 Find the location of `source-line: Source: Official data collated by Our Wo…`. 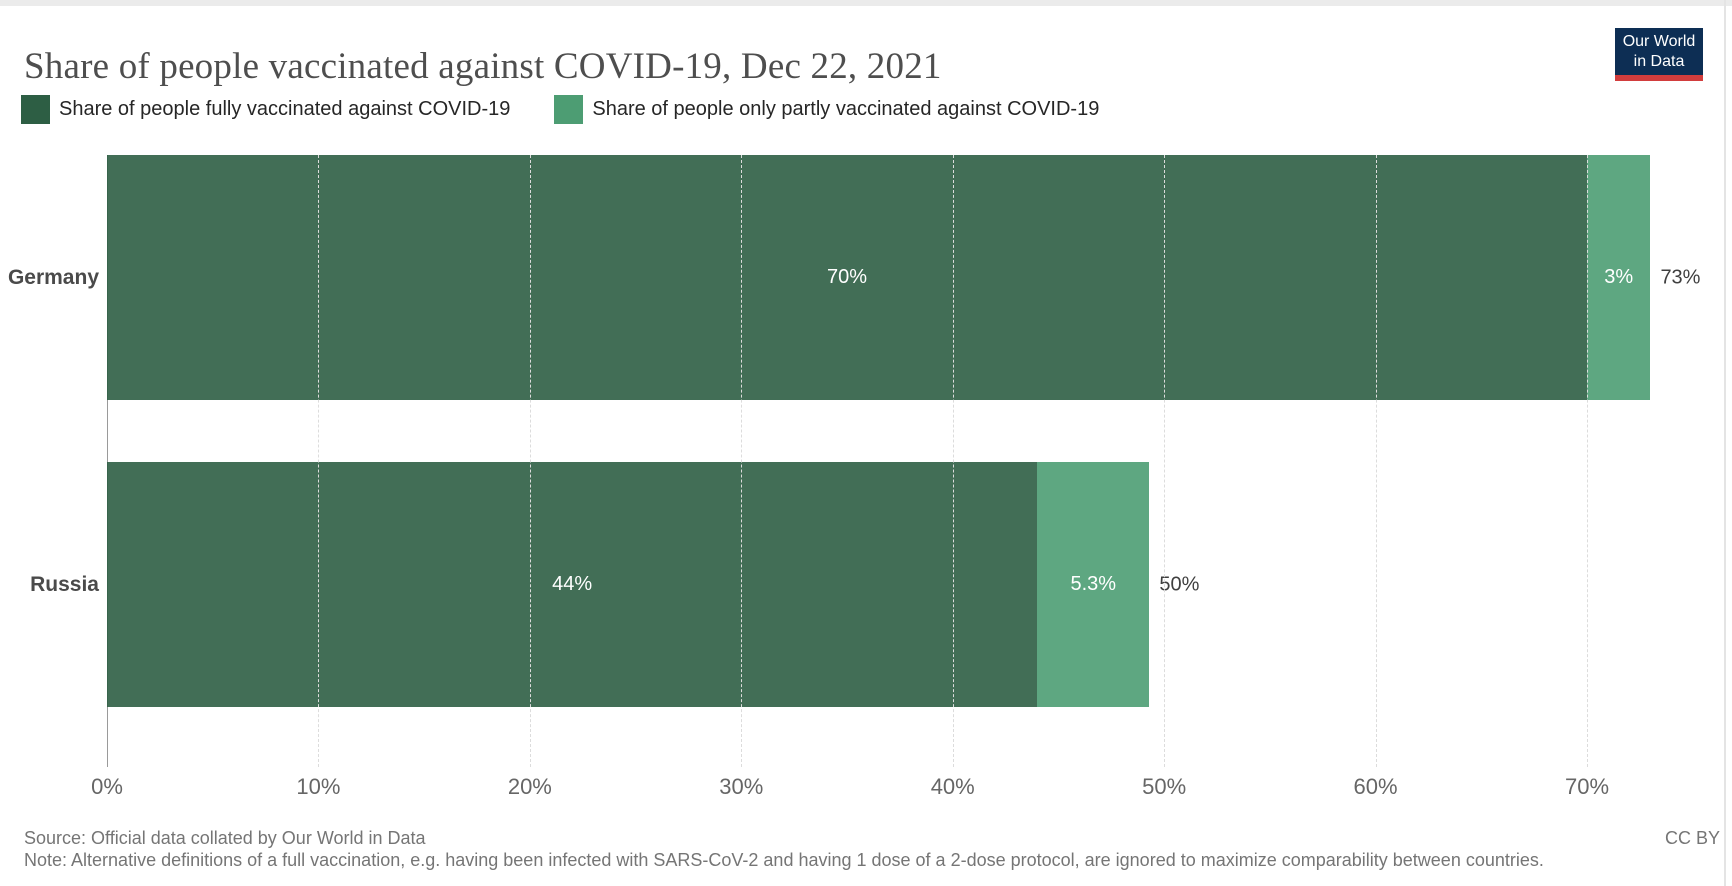

source-line: Source: Official data collated by Our Wo… is located at coordinates (225, 838).